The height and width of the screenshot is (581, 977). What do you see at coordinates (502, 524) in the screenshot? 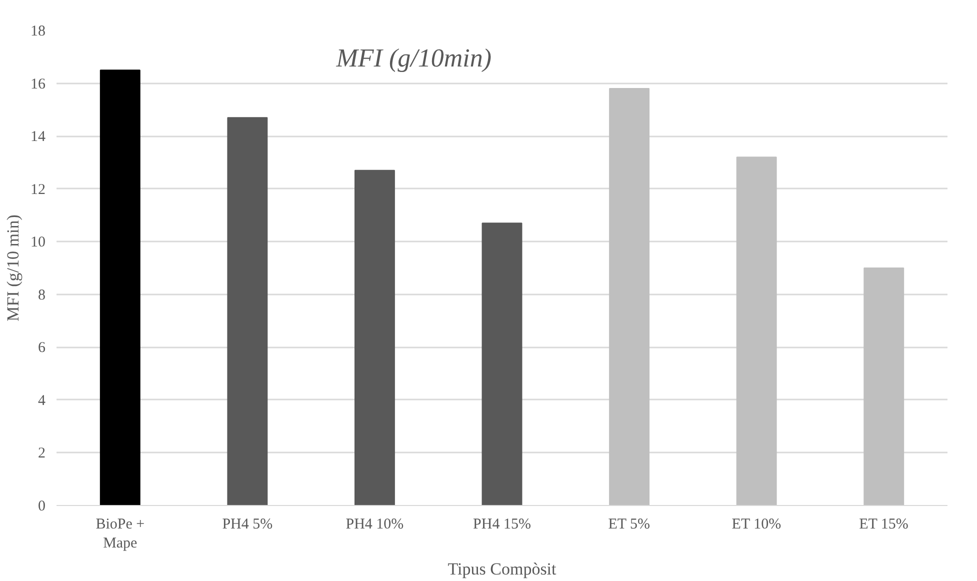
I see `x-tick-label: PH4 15%` at bounding box center [502, 524].